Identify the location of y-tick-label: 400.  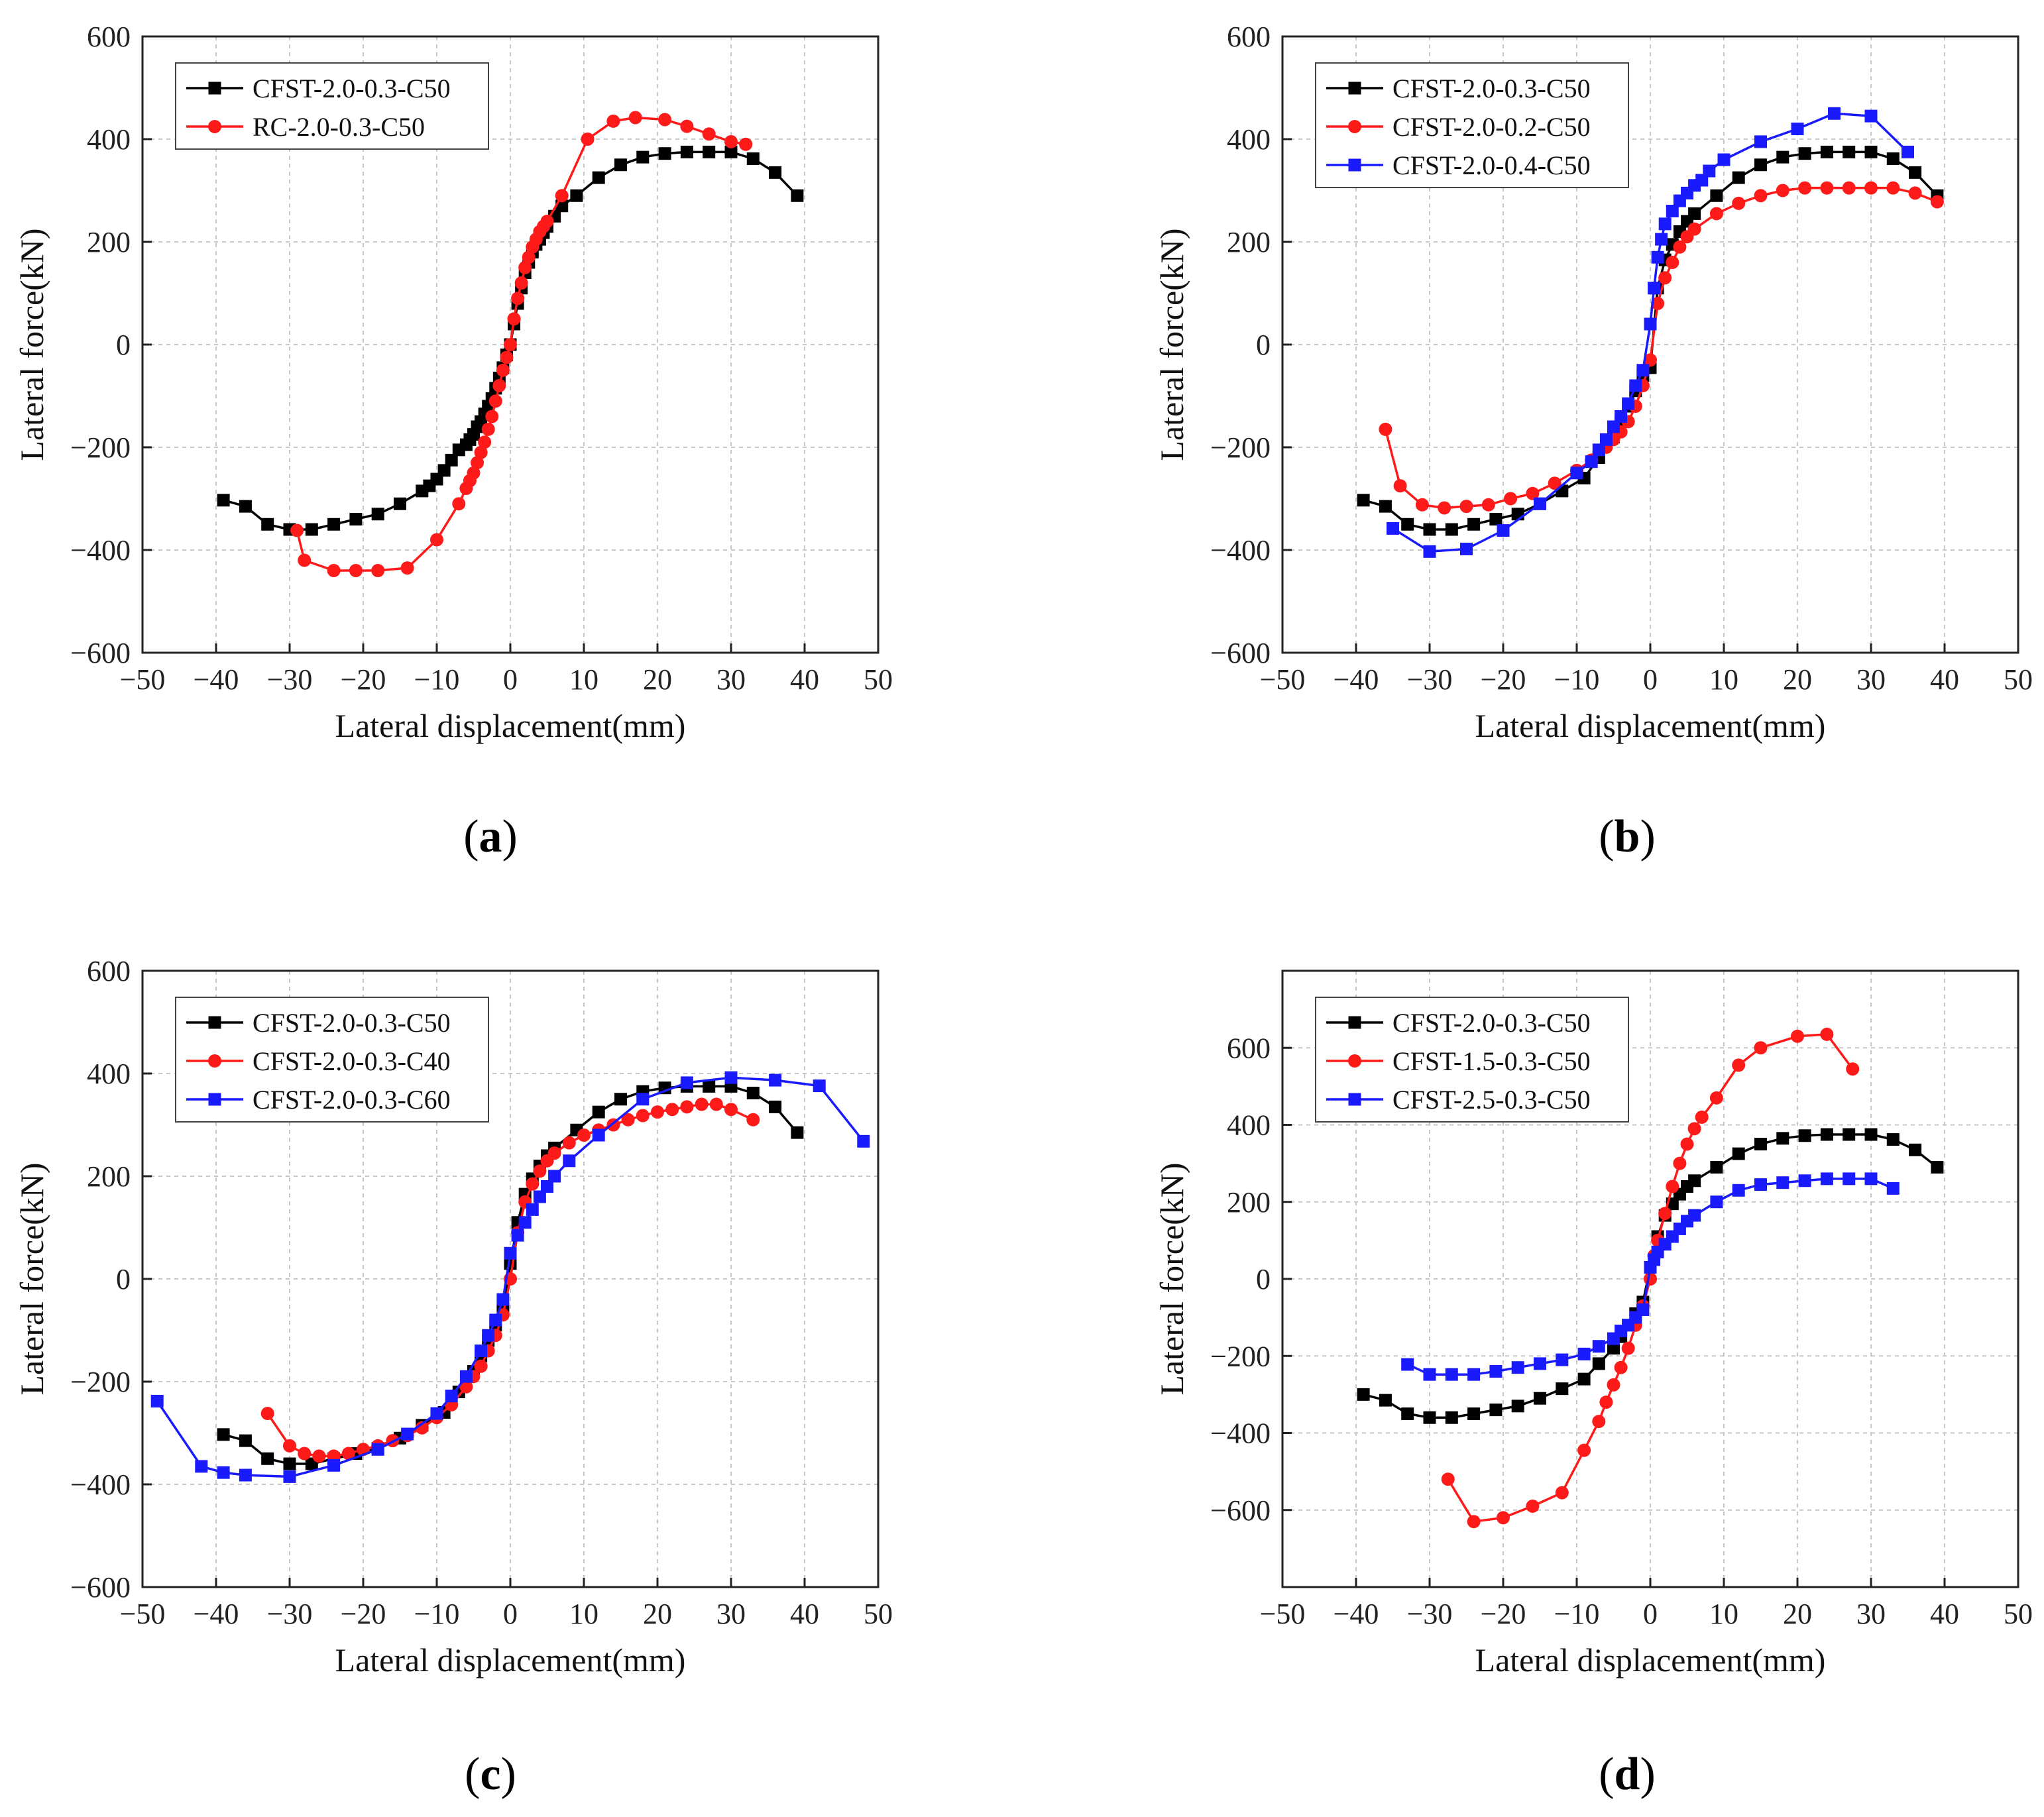
(109, 139).